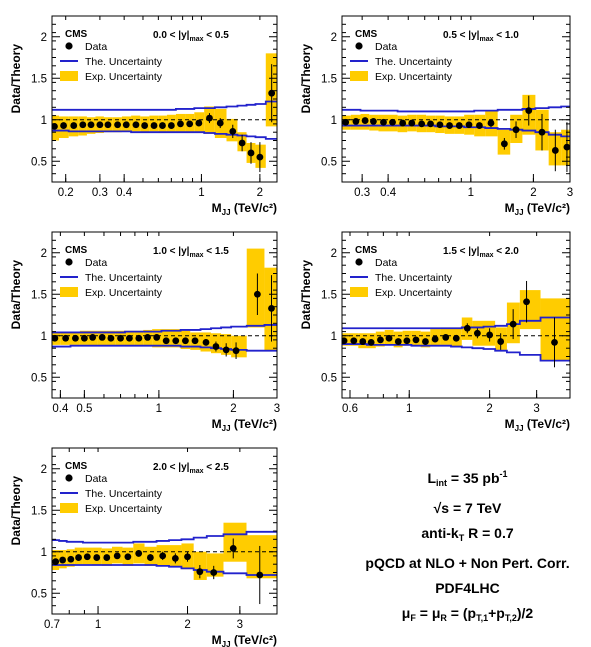 This screenshot has height=647, width=591. What do you see at coordinates (467, 508) in the screenshot?
I see `energy-line: √s = 7 TeV` at bounding box center [467, 508].